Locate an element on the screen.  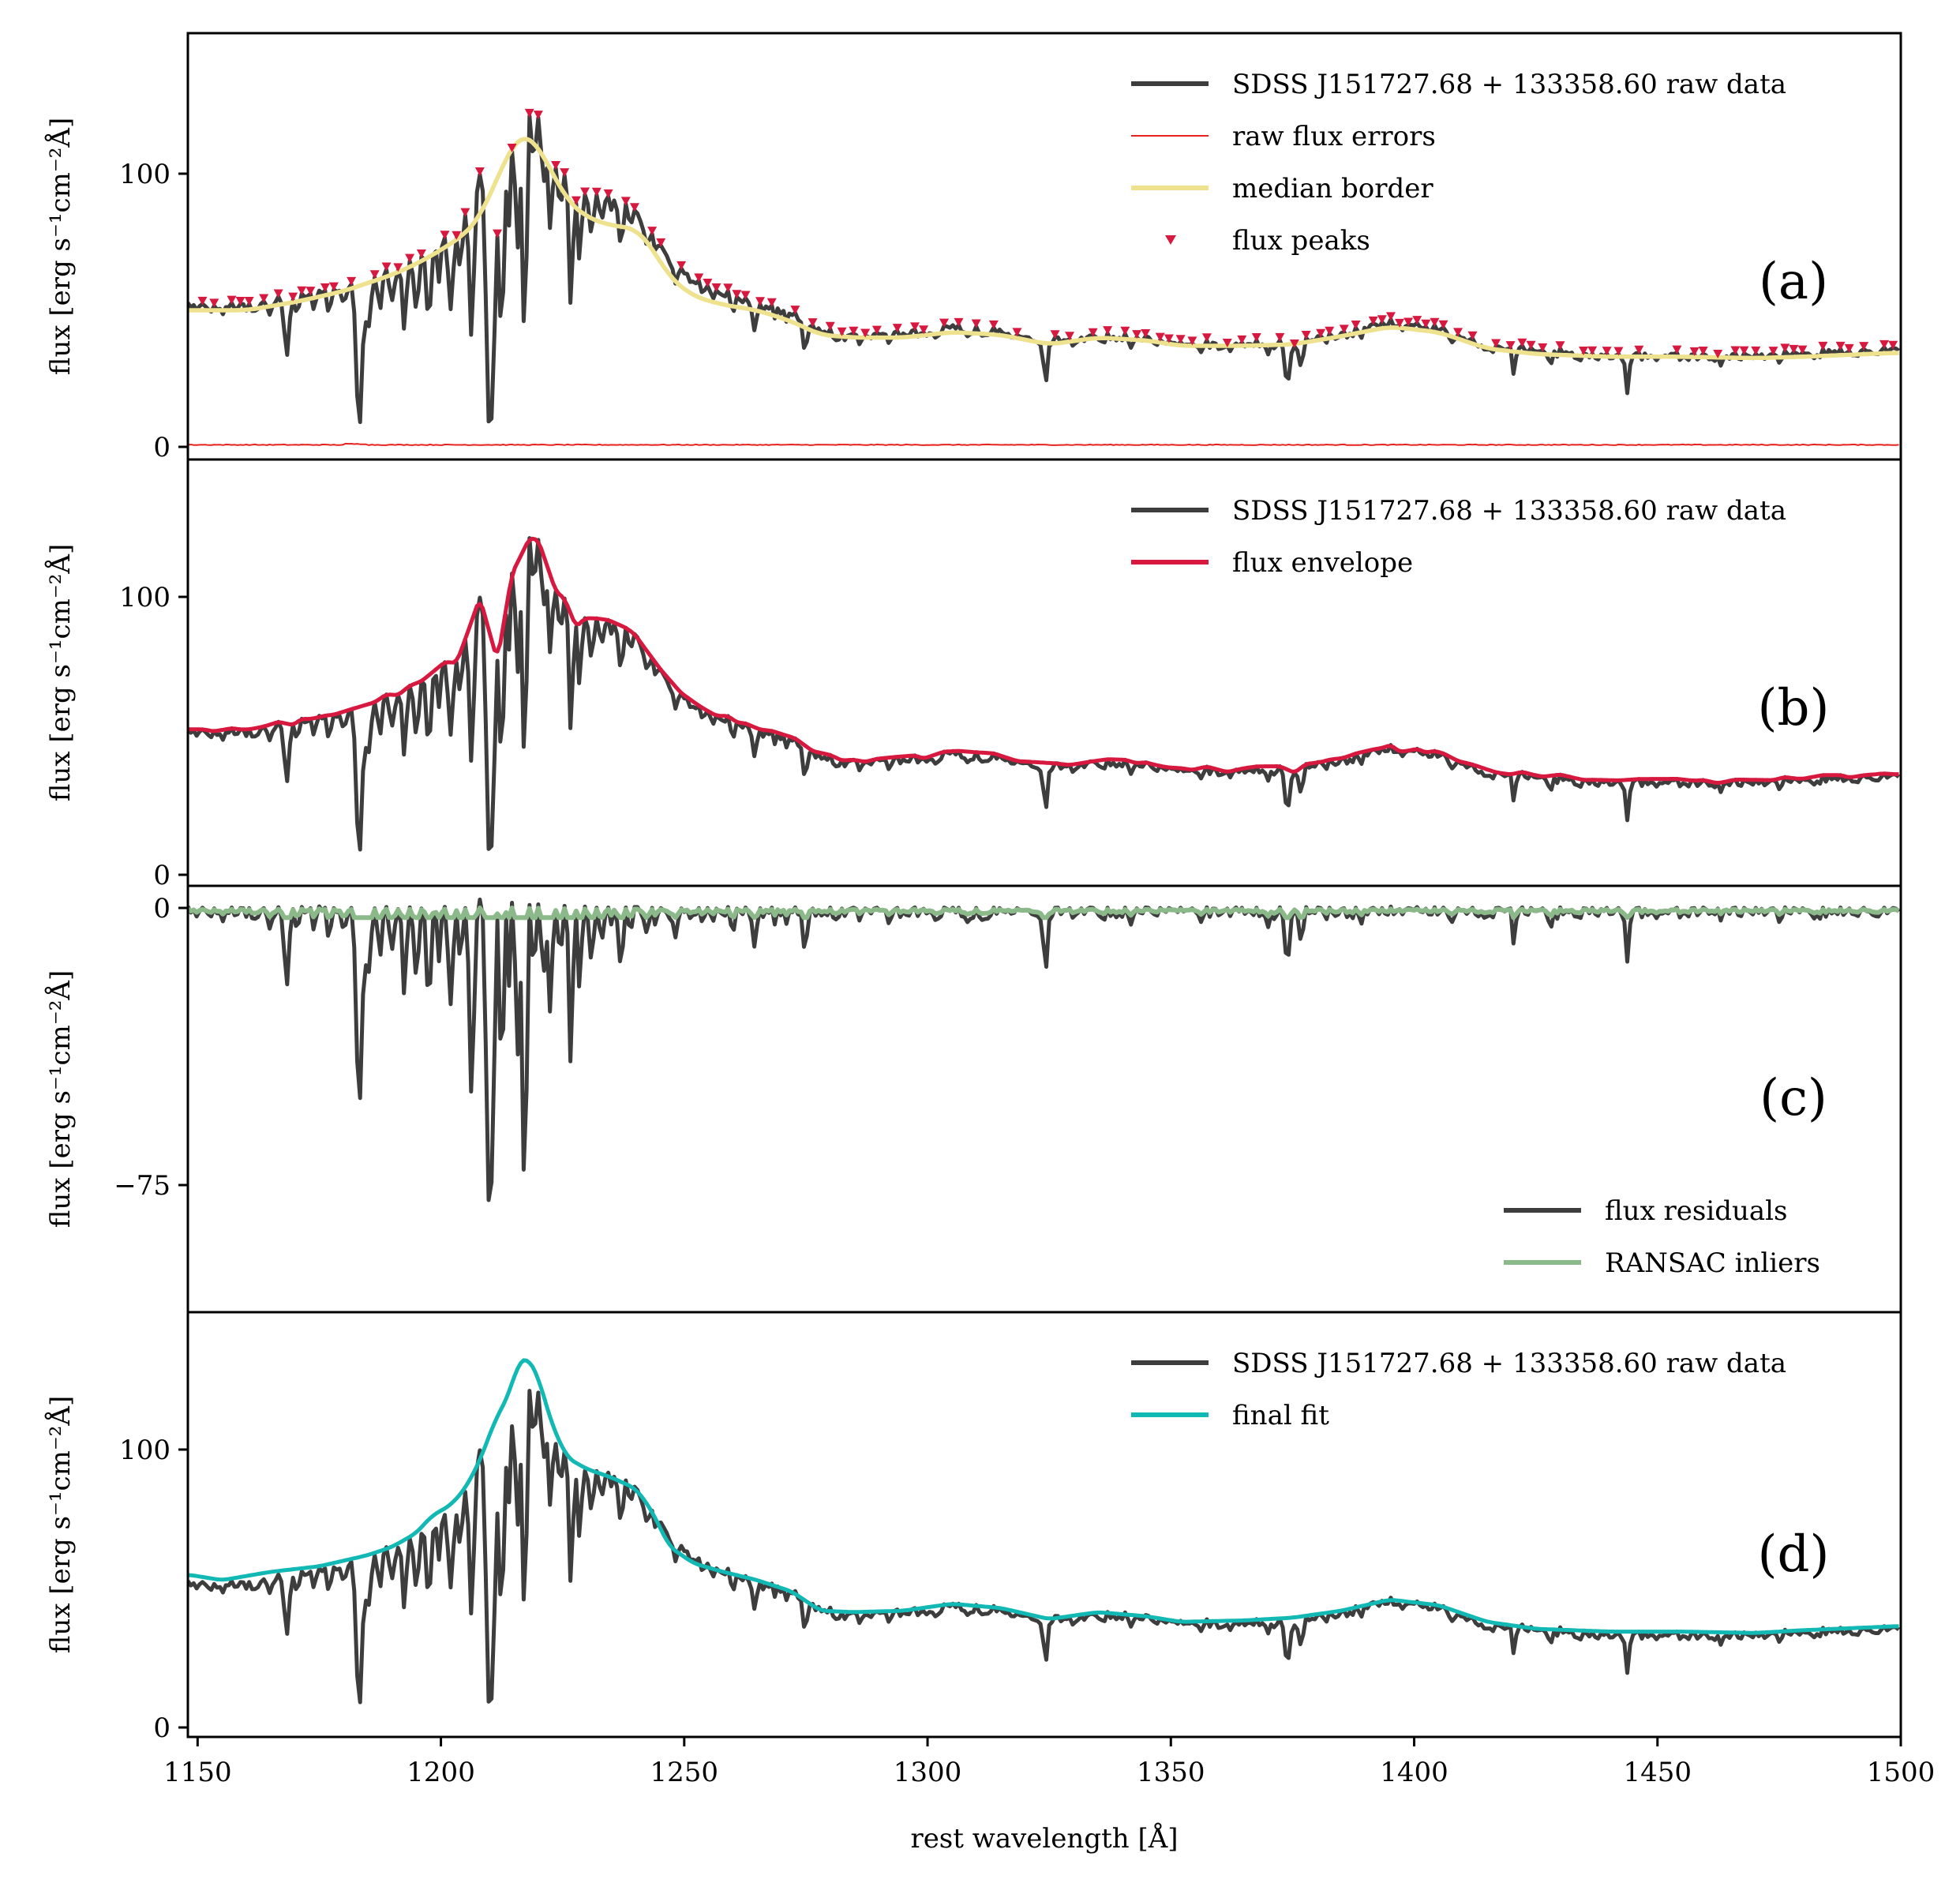
series-flux-residuals-line is located at coordinates (1044, 1049).